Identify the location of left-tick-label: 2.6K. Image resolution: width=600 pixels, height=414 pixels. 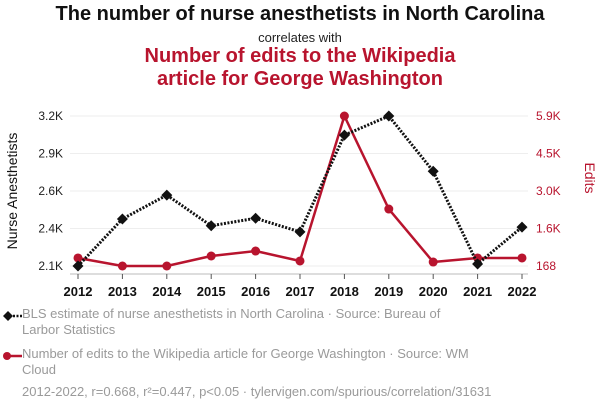
(50, 191).